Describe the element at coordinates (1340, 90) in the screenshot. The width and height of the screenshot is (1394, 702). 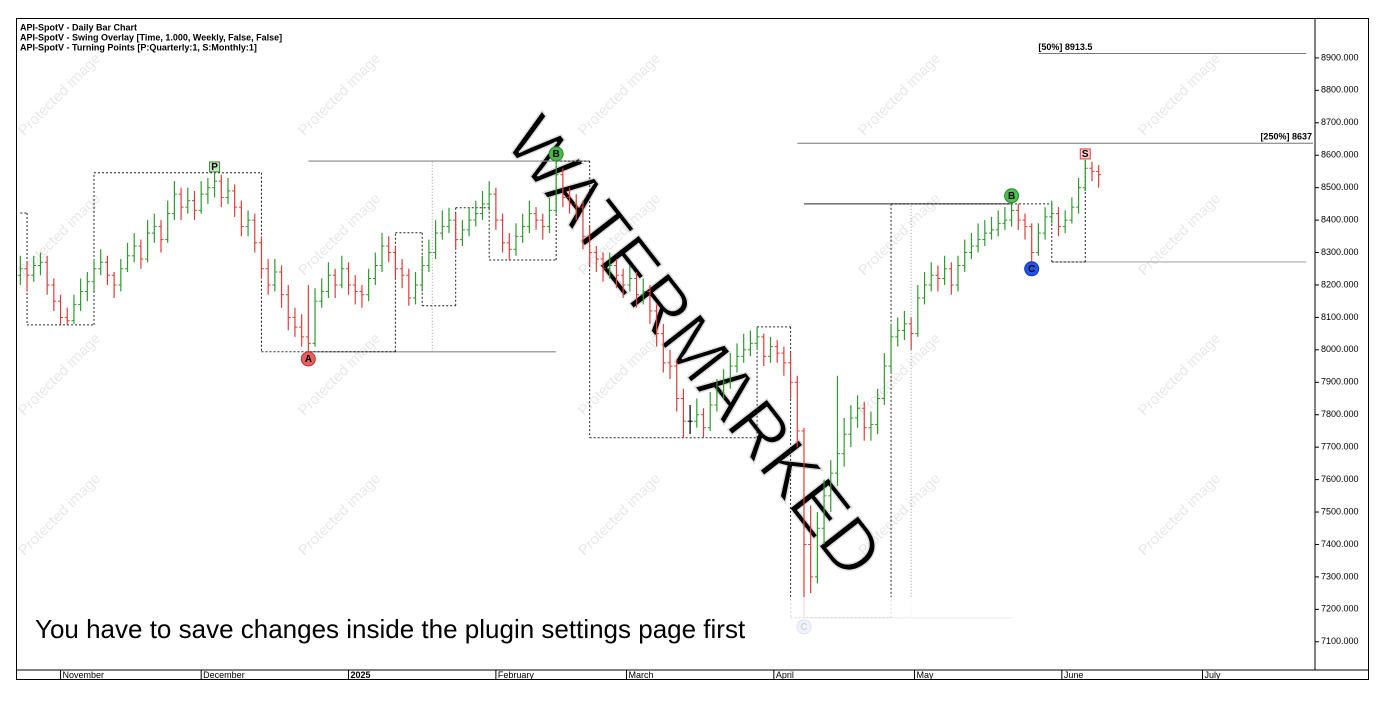
I see `y-tick-label: 8800.000` at that location.